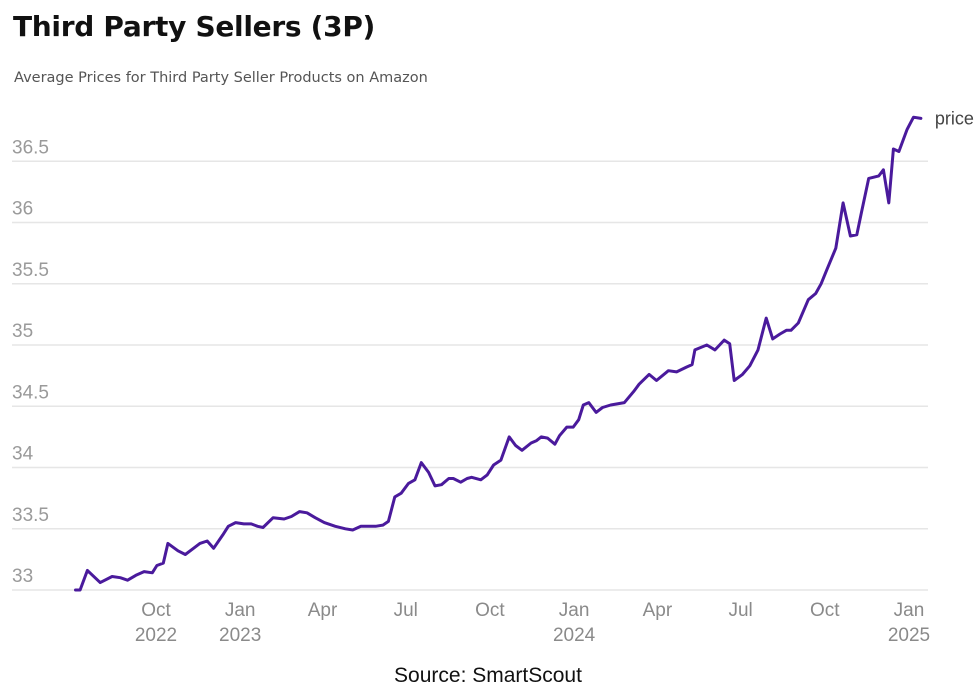  What do you see at coordinates (30, 392) in the screenshot?
I see `y-tick-label: 34.5` at bounding box center [30, 392].